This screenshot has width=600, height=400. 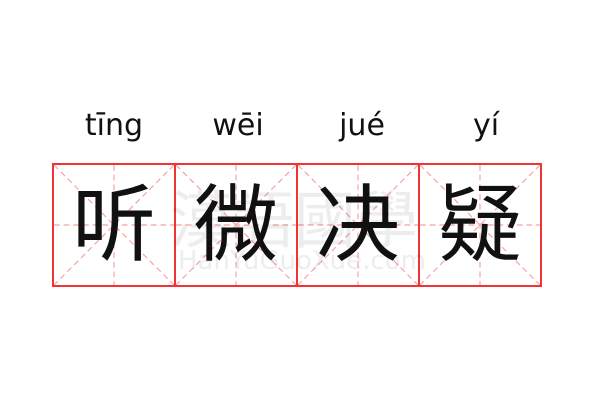 What do you see at coordinates (486, 125) in the screenshot?
I see `pinyin-4: yí` at bounding box center [486, 125].